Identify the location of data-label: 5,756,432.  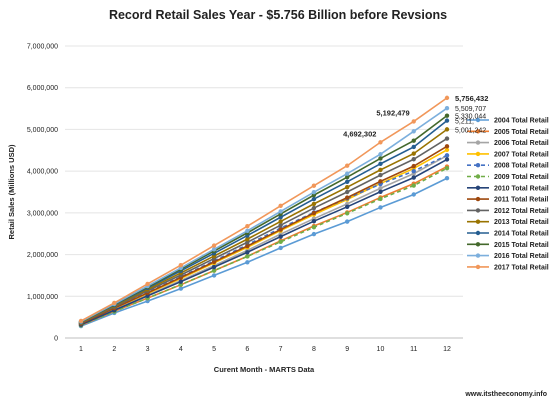
(471, 98).